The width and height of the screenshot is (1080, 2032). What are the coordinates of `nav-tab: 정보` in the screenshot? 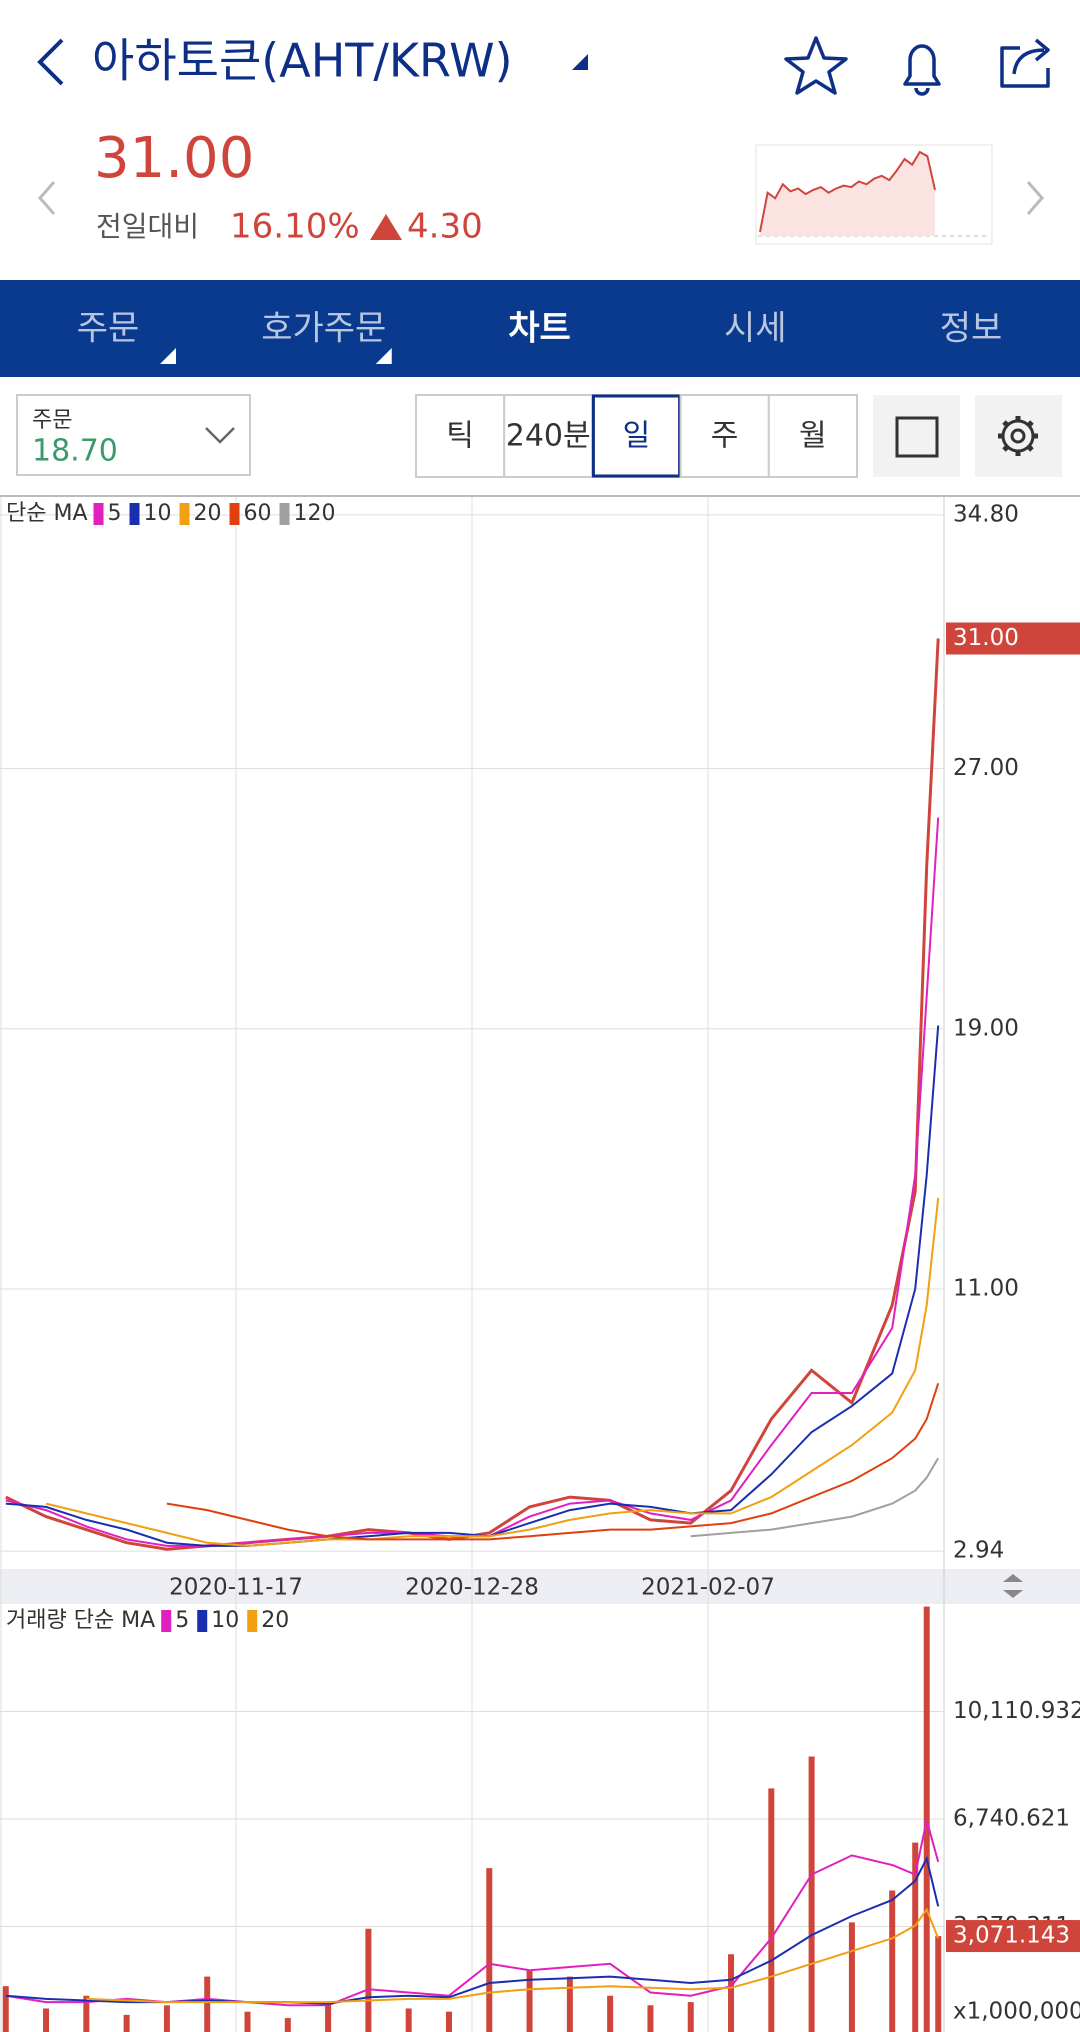 It's located at (971, 329).